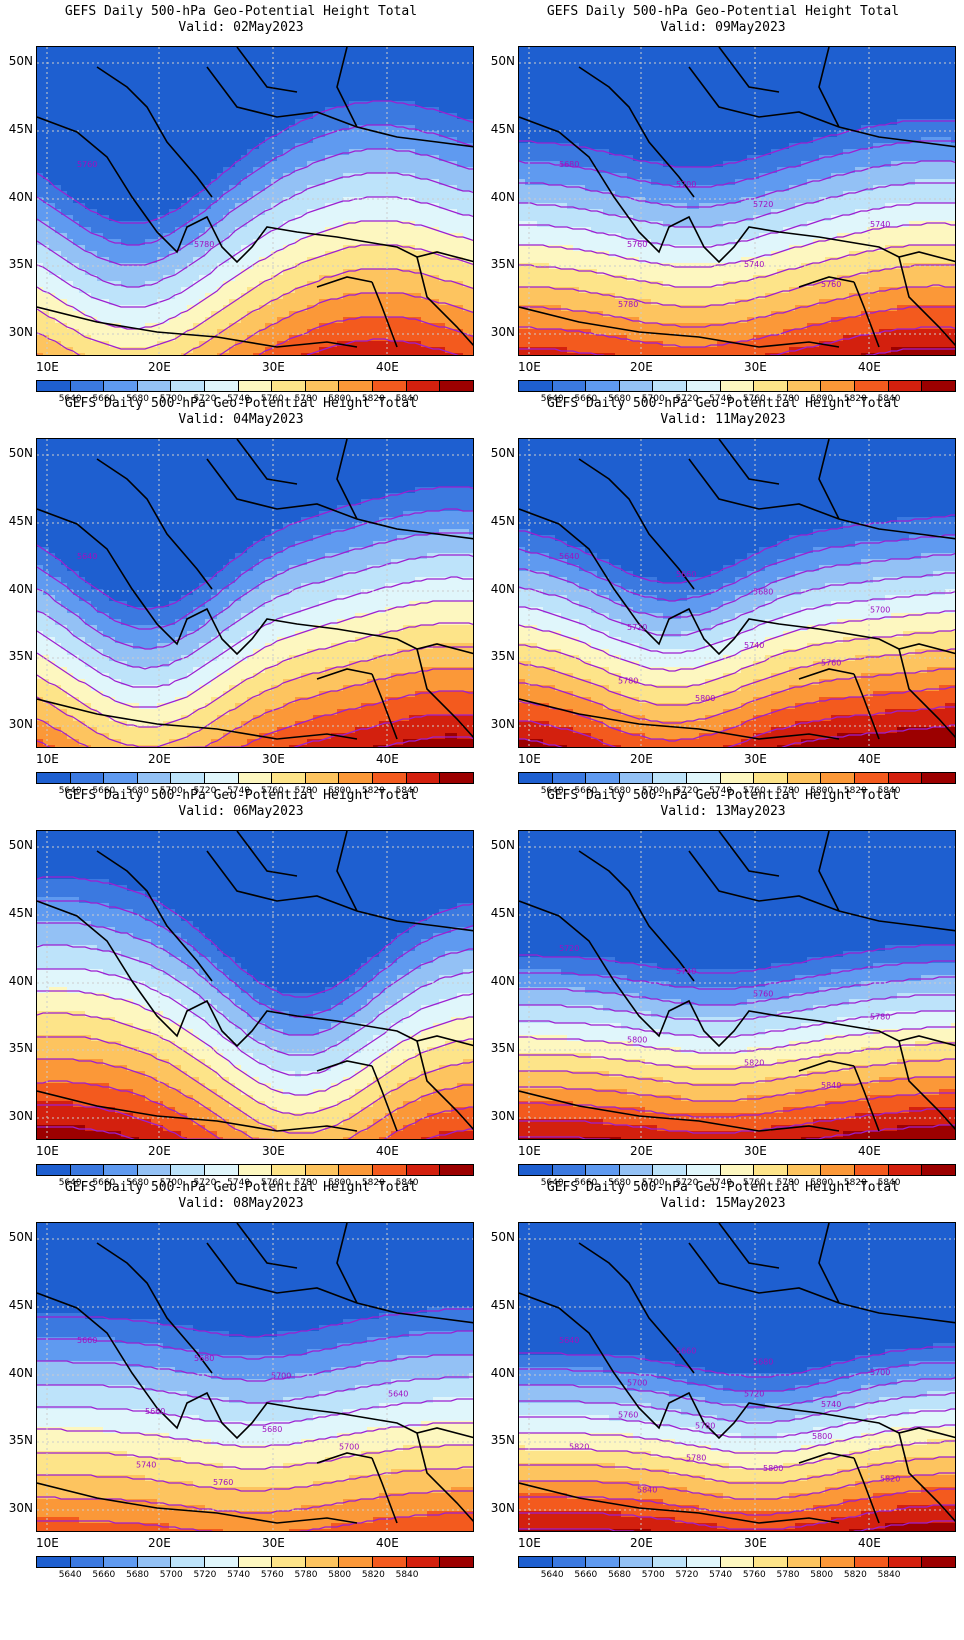 Image resolution: width=964 pixels, height=1640 pixels. Describe the element at coordinates (737, 201) in the screenshot. I see `height-field-plot: 5680 5700 5720 5740 5760 5740 5760 5780` at that location.